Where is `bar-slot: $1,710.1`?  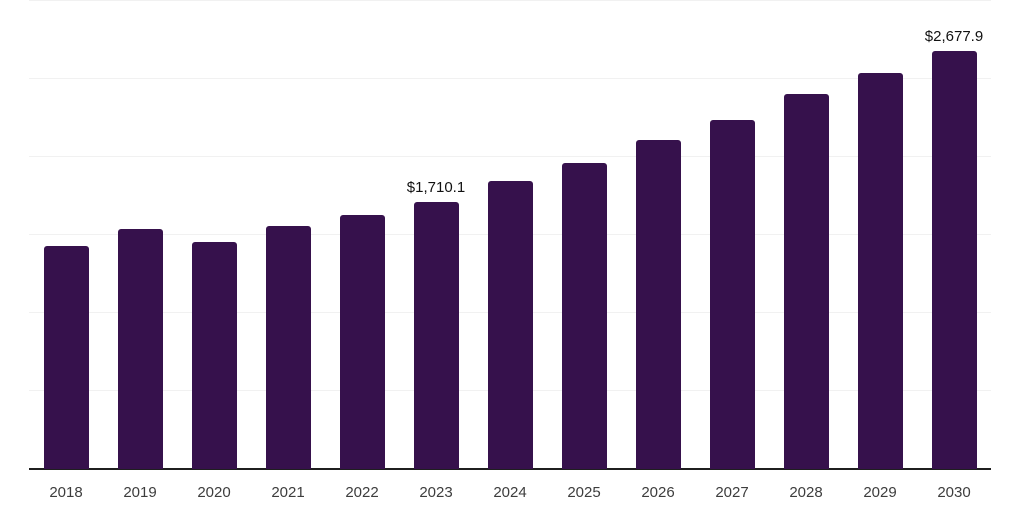
bar-slot: $1,710.1 is located at coordinates (436, 235).